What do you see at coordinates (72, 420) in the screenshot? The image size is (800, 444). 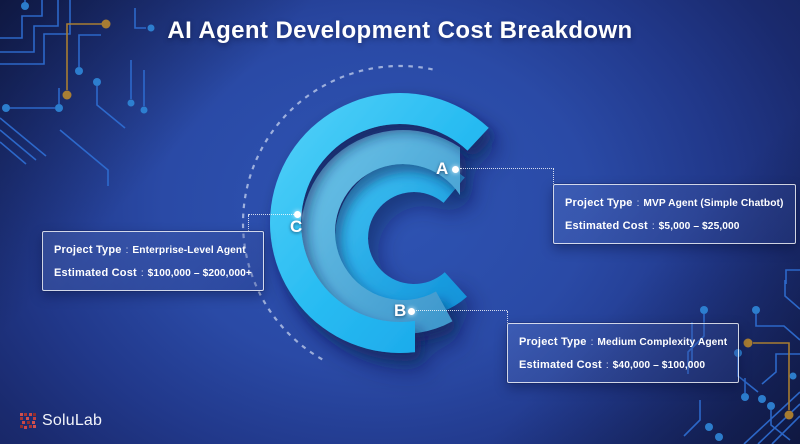 I see `brand-name: SoluLab` at bounding box center [72, 420].